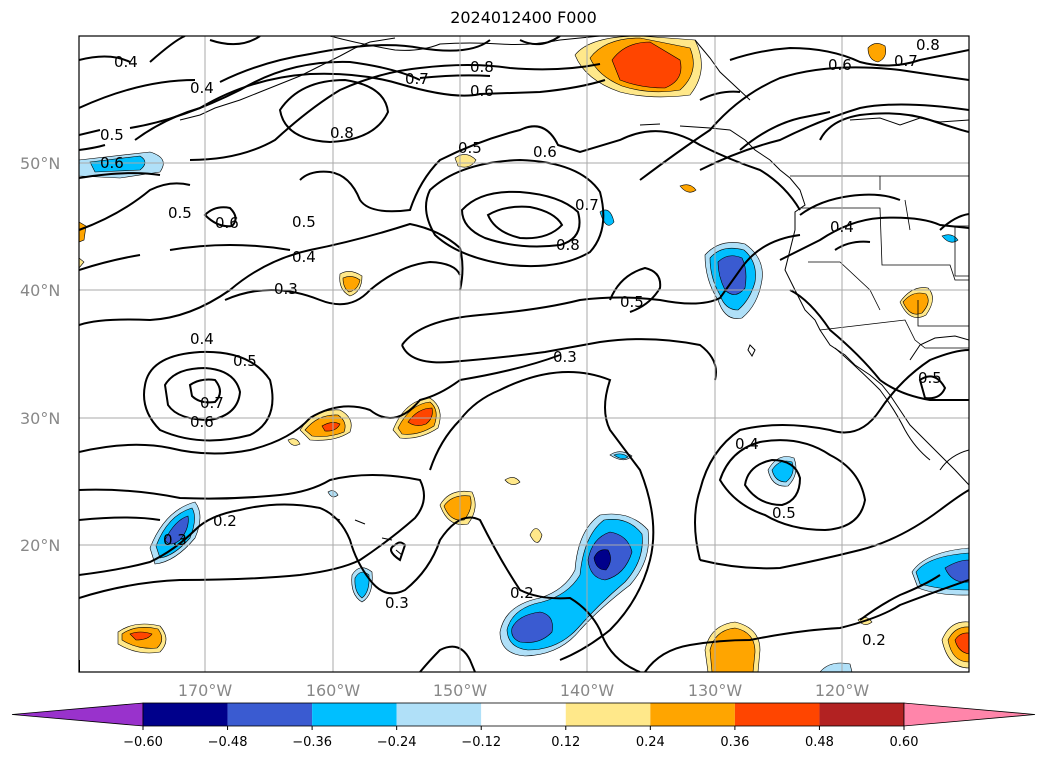  What do you see at coordinates (565, 742) in the screenshot?
I see `colorbar-tick-label: 0.12` at bounding box center [565, 742].